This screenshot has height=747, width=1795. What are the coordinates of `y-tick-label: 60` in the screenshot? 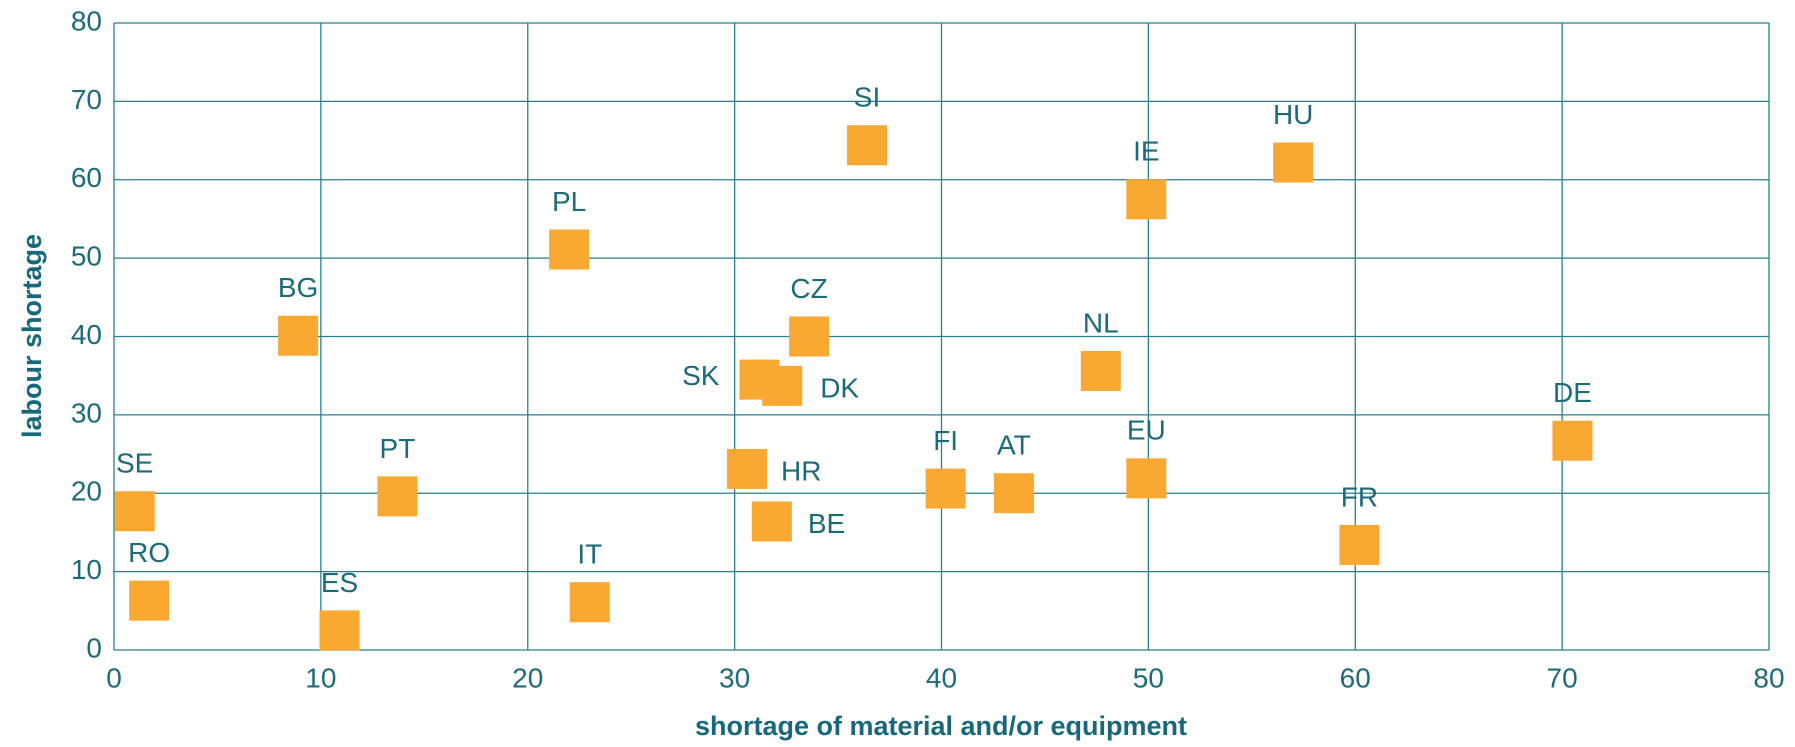 It's located at (86, 177).